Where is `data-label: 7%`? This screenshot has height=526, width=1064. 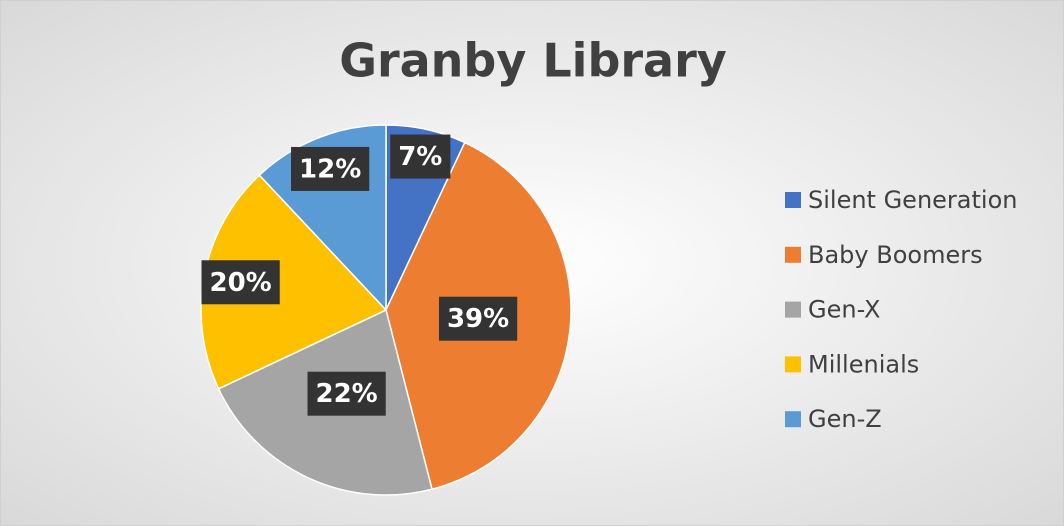
data-label: 7% is located at coordinates (420, 157).